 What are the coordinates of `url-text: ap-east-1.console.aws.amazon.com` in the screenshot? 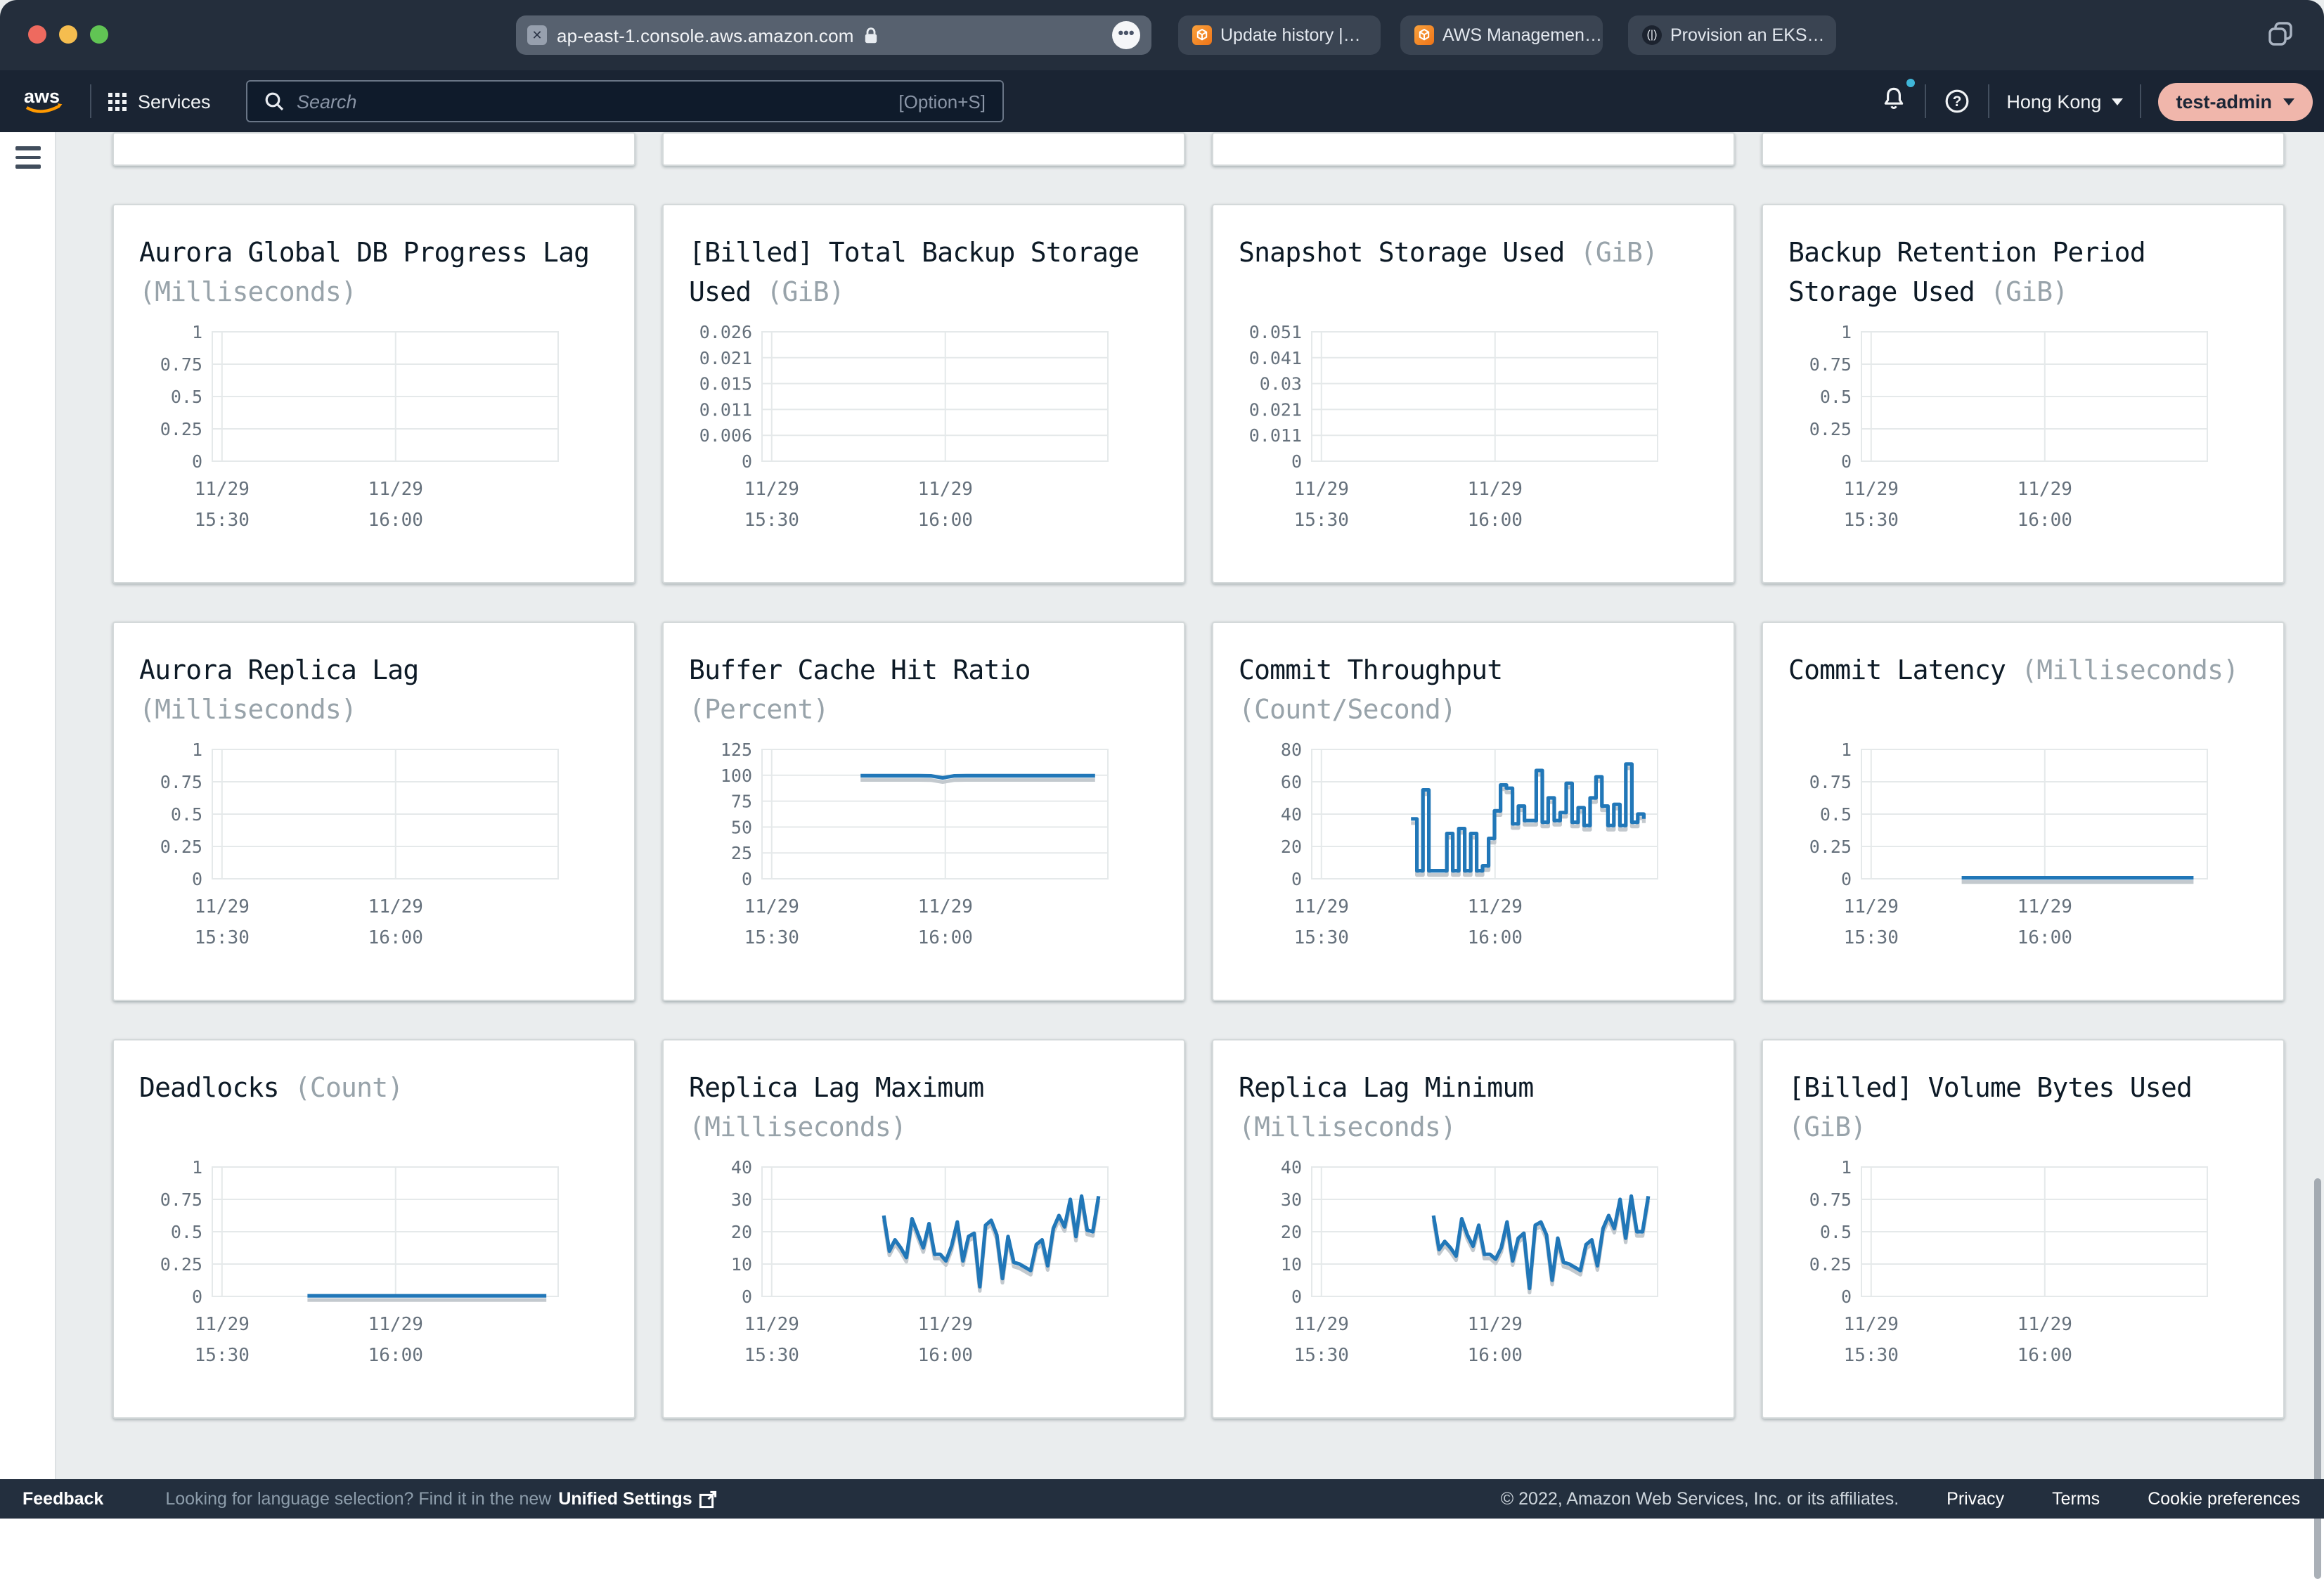 It's located at (705, 35).